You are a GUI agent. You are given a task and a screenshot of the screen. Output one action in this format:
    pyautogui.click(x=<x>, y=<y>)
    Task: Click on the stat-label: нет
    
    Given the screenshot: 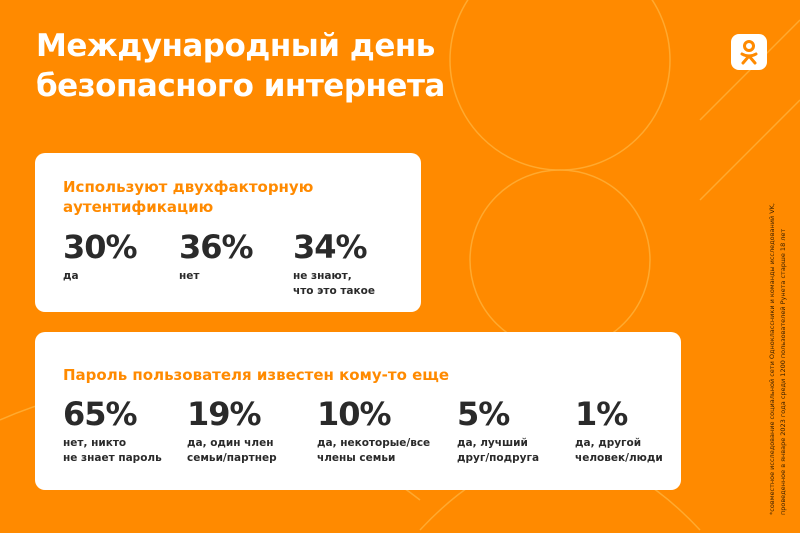 What is the action you would take?
    pyautogui.click(x=189, y=276)
    